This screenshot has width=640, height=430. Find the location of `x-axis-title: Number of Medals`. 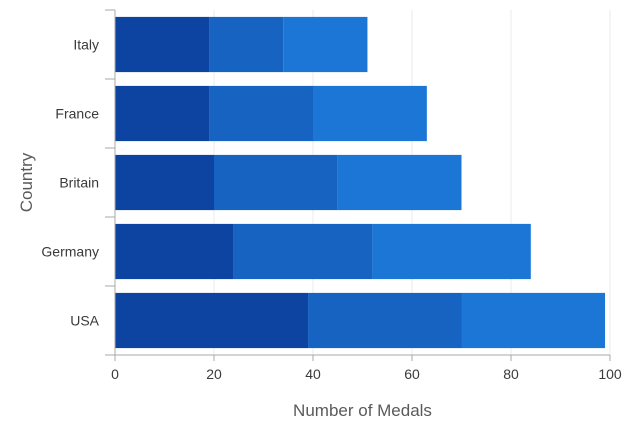

x-axis-title: Number of Medals is located at coordinates (362, 410).